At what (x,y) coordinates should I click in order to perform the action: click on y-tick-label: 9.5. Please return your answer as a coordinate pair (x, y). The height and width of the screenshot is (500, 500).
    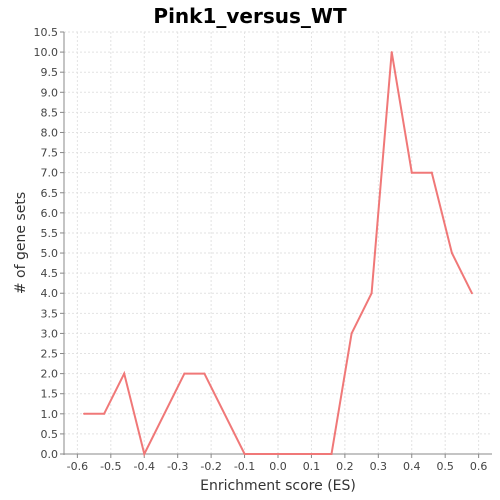
    Looking at the image, I should click on (50, 72).